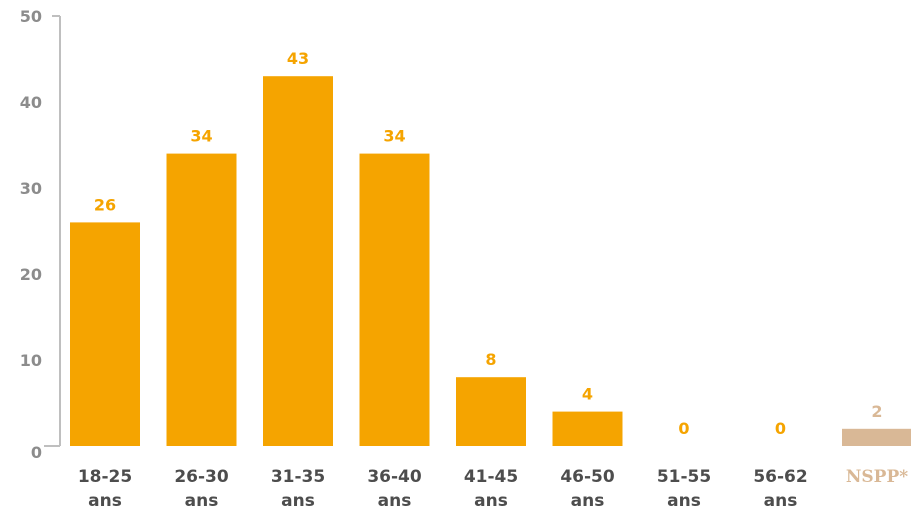  I want to click on data-label: 8, so click(490, 359).